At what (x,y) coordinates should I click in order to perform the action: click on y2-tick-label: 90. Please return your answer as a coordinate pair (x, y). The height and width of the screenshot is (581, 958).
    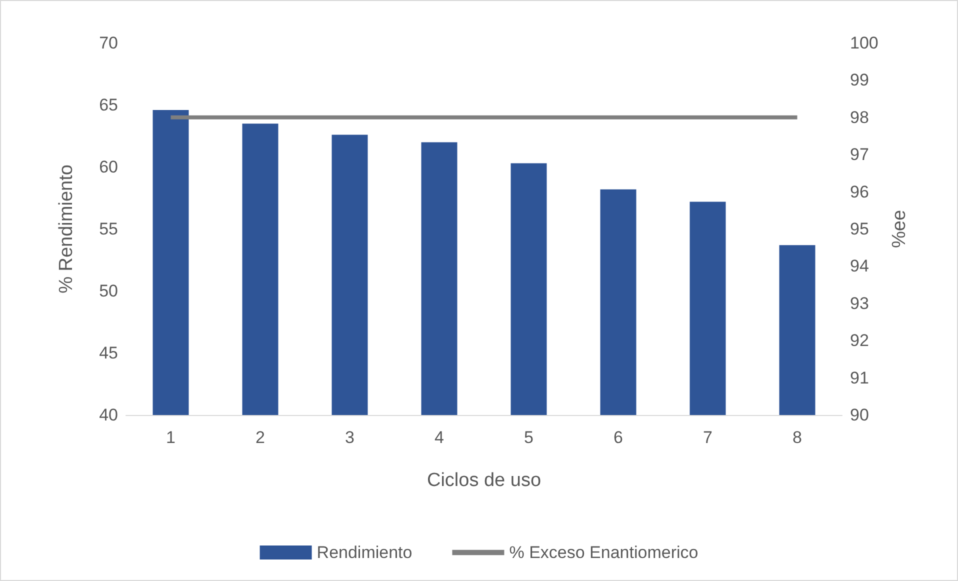
    Looking at the image, I should click on (859, 415).